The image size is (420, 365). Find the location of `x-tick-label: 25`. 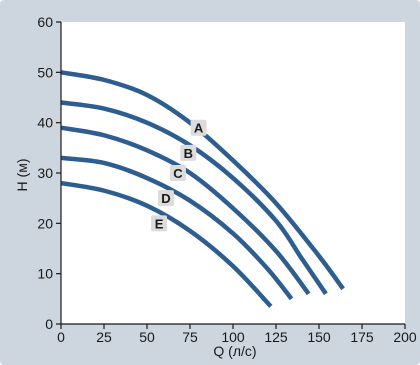

x-tick-label: 25 is located at coordinates (104, 337).